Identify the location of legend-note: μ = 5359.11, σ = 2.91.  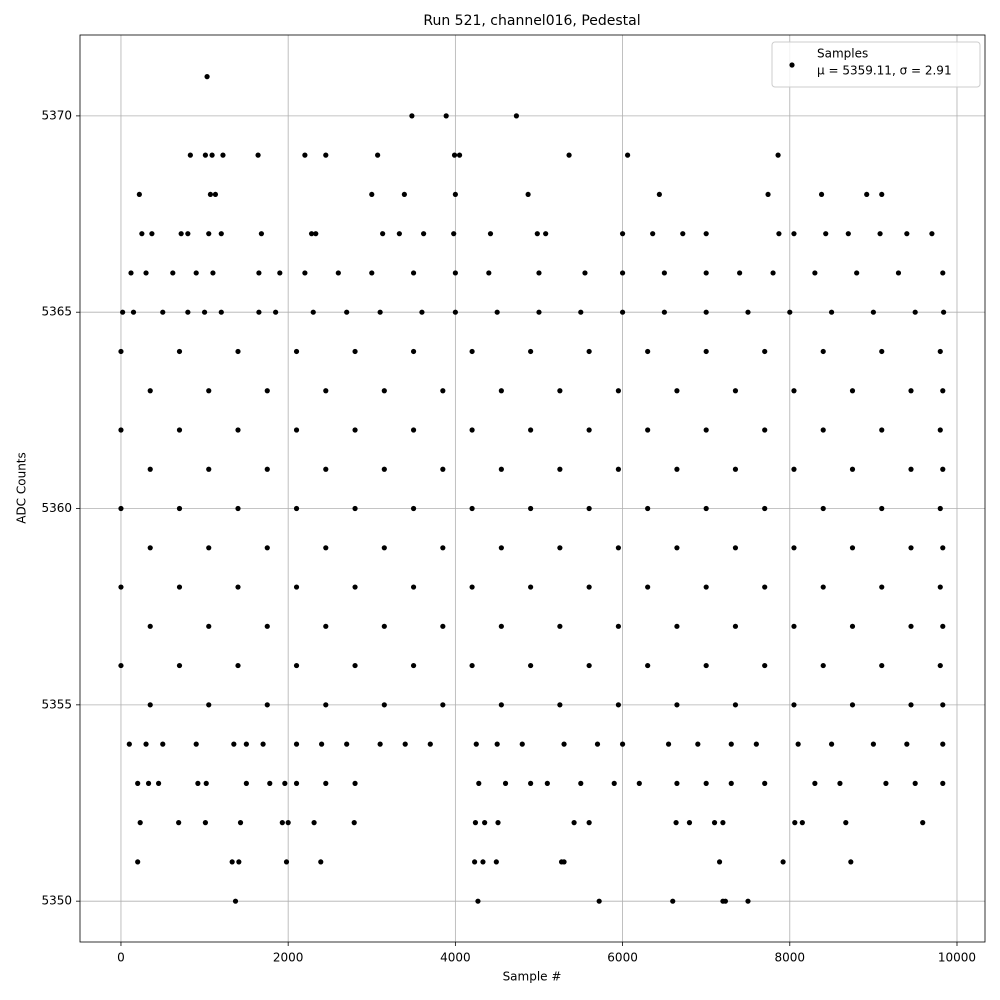
(884, 71).